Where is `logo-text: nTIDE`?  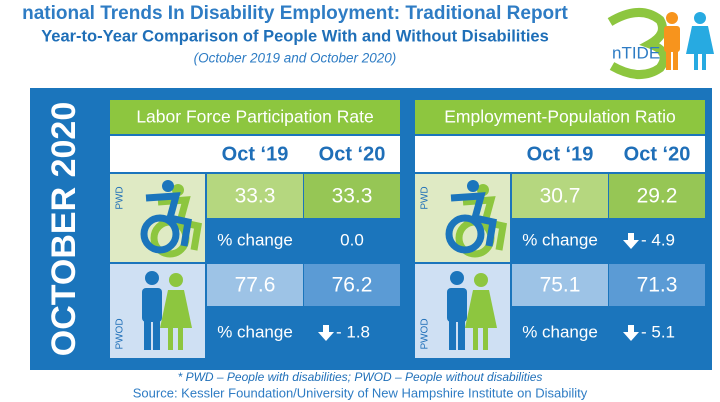
logo-text: nTIDE is located at coordinates (636, 52).